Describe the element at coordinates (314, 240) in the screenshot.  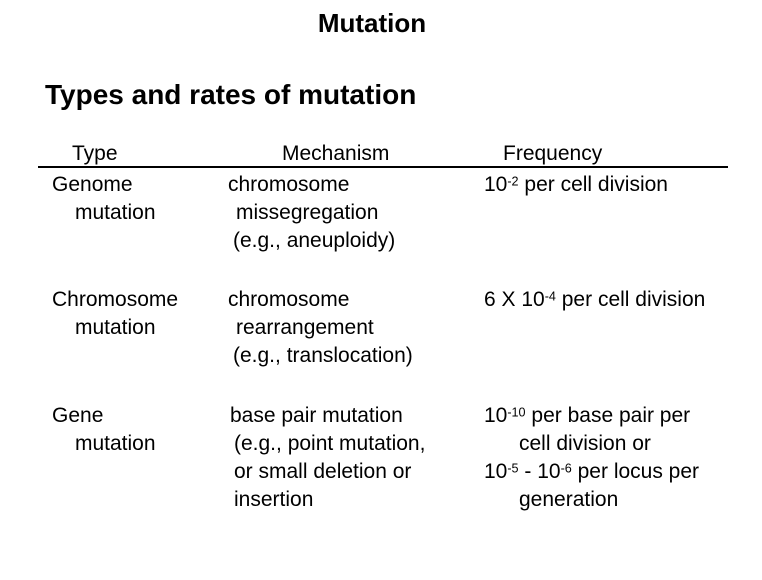
I see `cell-line: (e.g., aneuploidy)` at that location.